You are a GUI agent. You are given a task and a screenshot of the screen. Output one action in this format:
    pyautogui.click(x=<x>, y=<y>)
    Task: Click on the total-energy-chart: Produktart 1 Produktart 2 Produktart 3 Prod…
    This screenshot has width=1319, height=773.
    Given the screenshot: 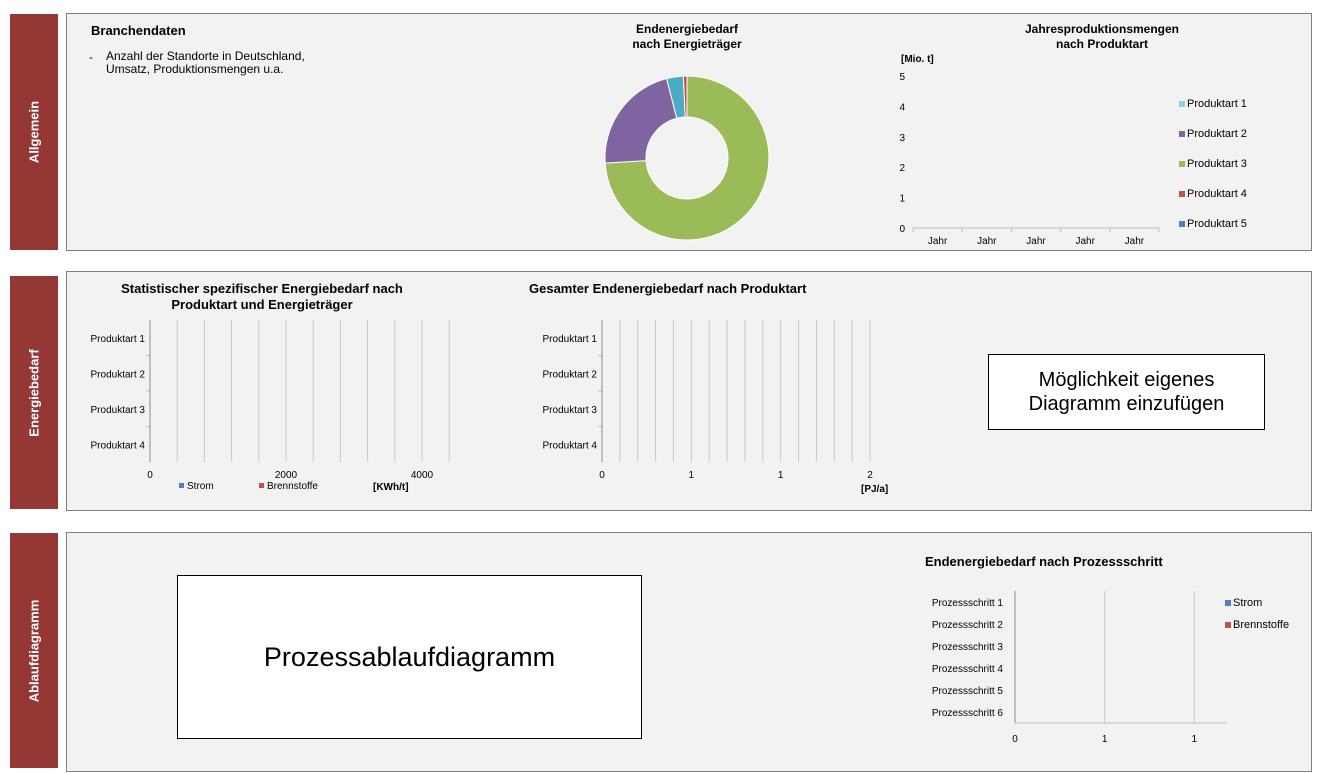 What is the action you would take?
    pyautogui.click(x=715, y=407)
    